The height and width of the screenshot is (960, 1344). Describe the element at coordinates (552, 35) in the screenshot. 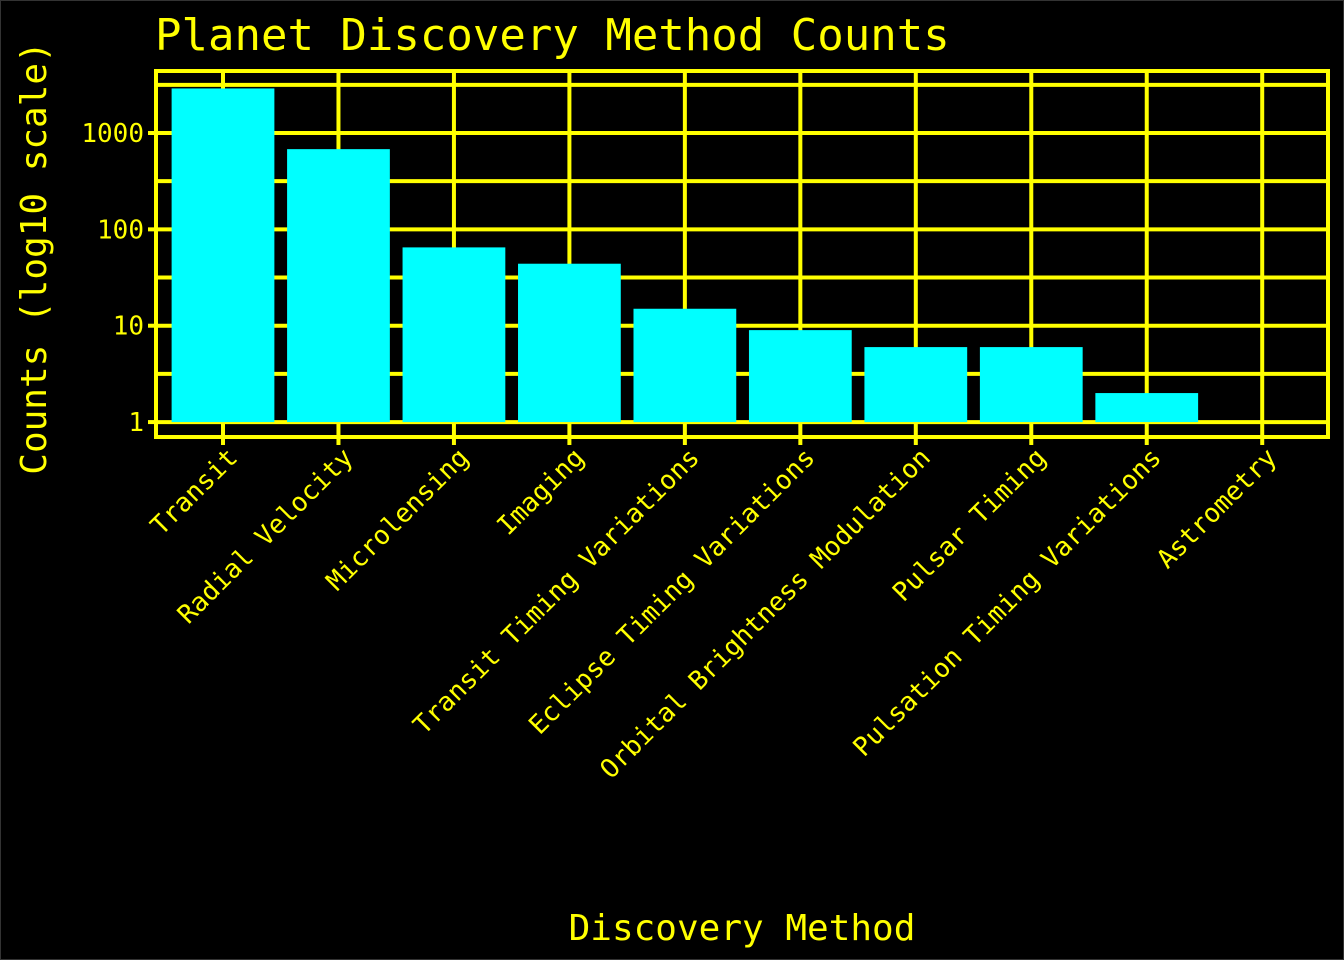

I see `chart-title: Planet Discovery Method Counts` at that location.